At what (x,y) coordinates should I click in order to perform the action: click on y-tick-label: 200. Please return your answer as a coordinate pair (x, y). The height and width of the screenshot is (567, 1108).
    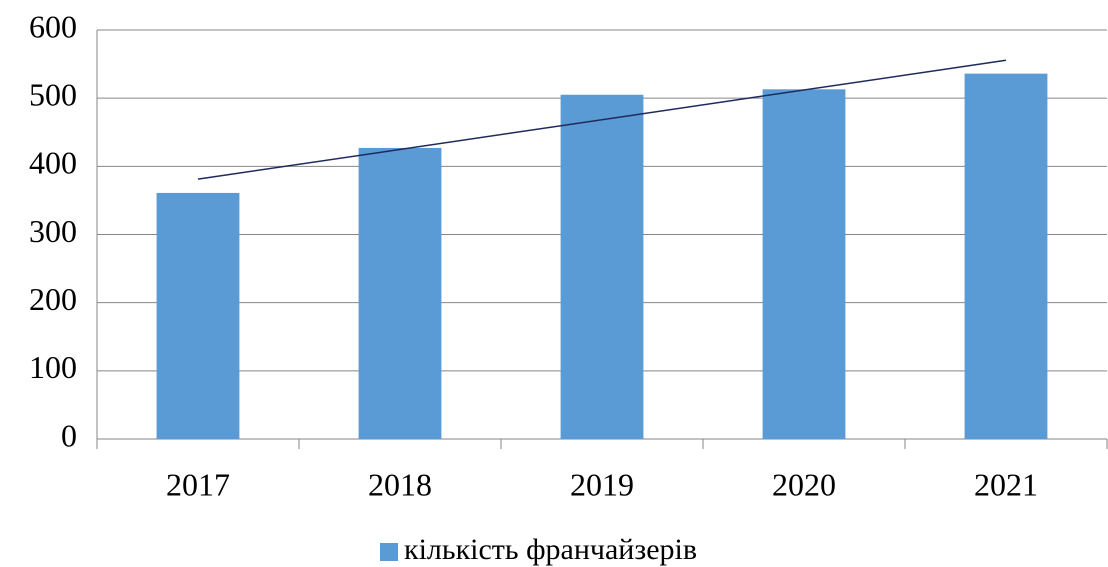
    Looking at the image, I should click on (53, 299).